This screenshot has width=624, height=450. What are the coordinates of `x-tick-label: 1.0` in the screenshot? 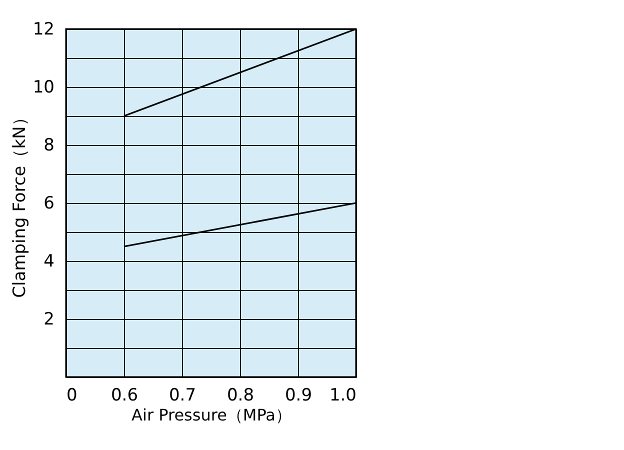 It's located at (342, 396).